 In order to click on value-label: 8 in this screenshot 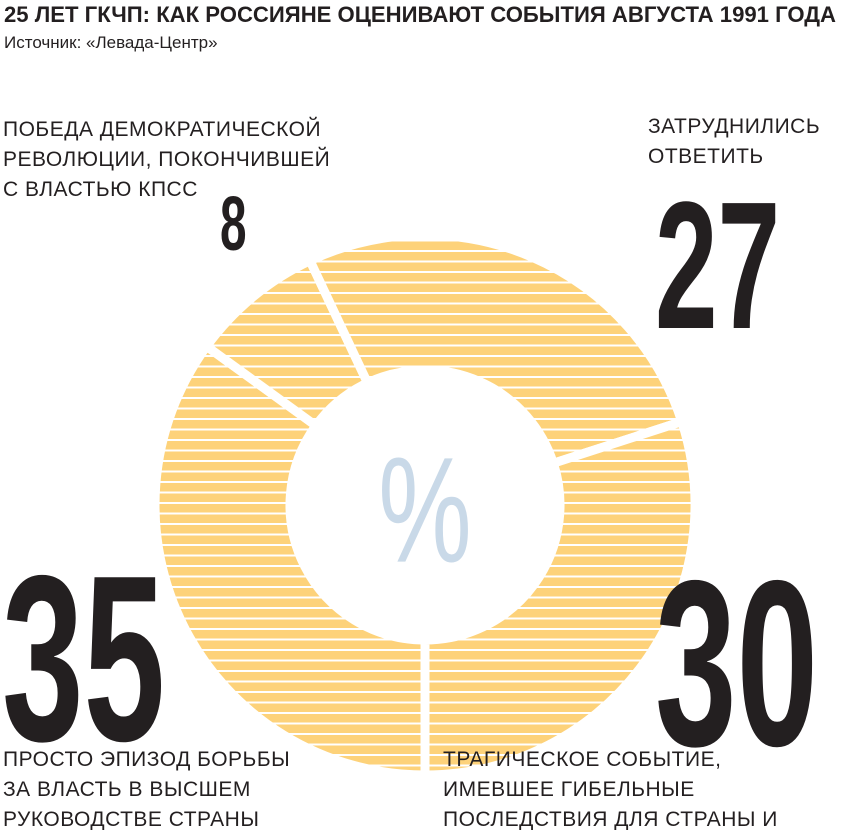, I will do `click(233, 223)`.